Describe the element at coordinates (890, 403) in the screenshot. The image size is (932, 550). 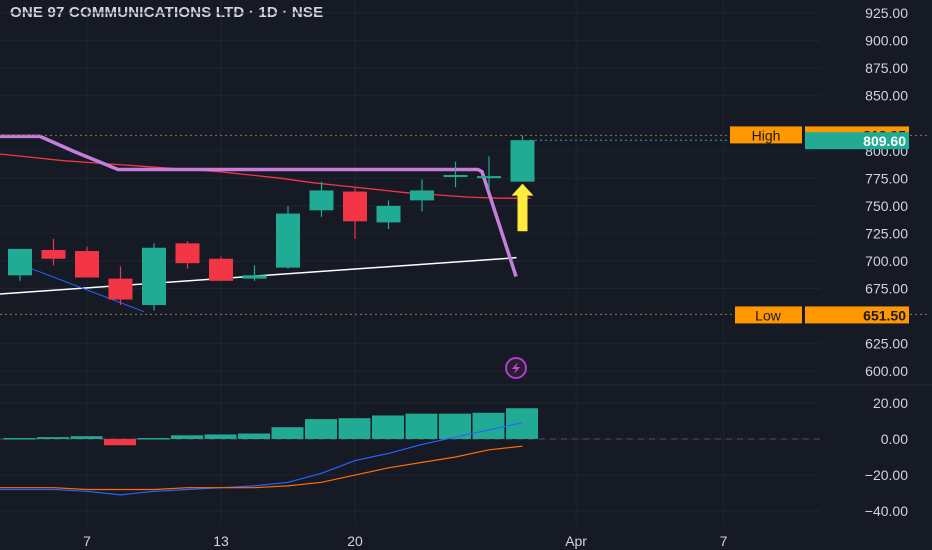
I see `macd-tick-label: 20.00` at that location.